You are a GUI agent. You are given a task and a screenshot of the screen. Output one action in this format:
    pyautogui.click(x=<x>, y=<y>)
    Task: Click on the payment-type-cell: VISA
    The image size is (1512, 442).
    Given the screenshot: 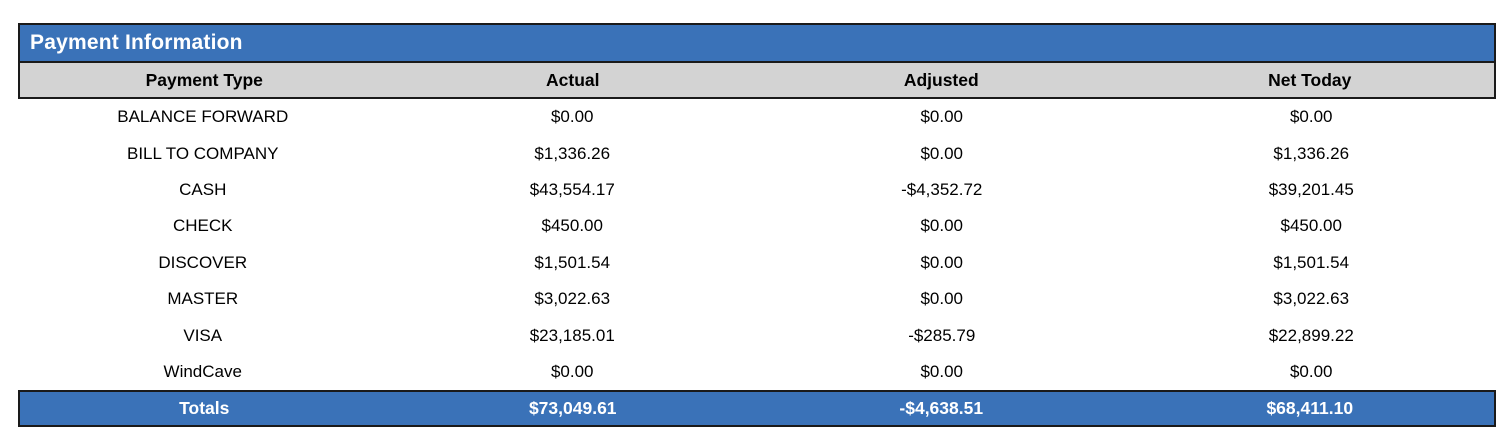 What is the action you would take?
    pyautogui.click(x=203, y=335)
    